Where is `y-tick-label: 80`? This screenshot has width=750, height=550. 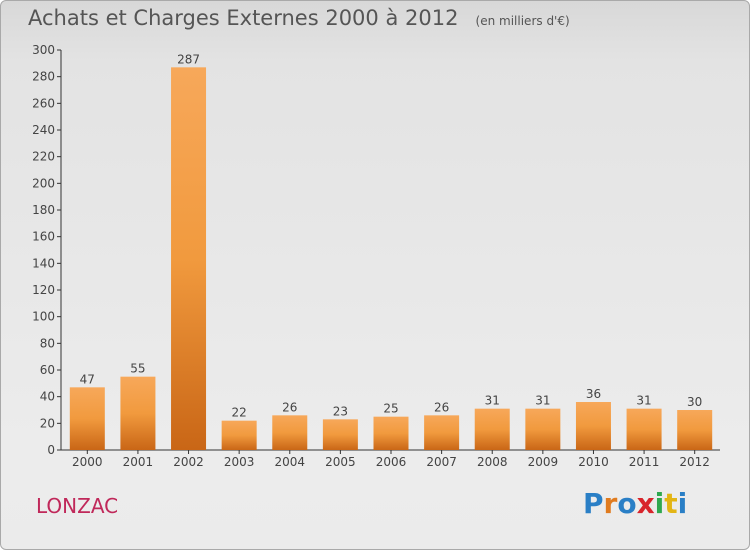 y-tick-label: 80 is located at coordinates (47, 343).